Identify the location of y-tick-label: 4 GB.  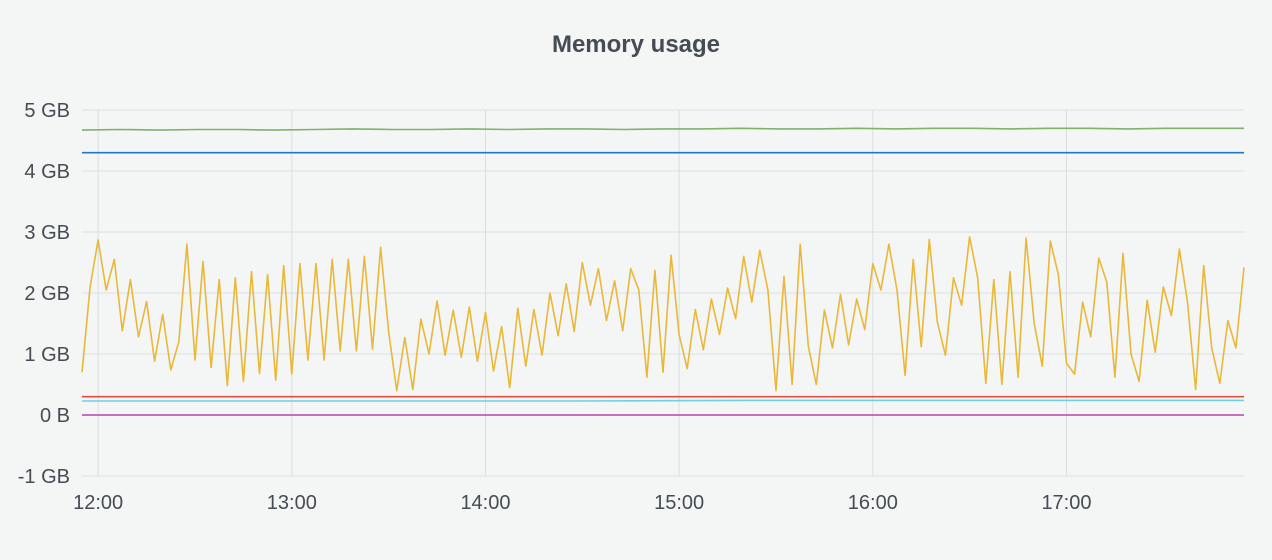
(47, 172).